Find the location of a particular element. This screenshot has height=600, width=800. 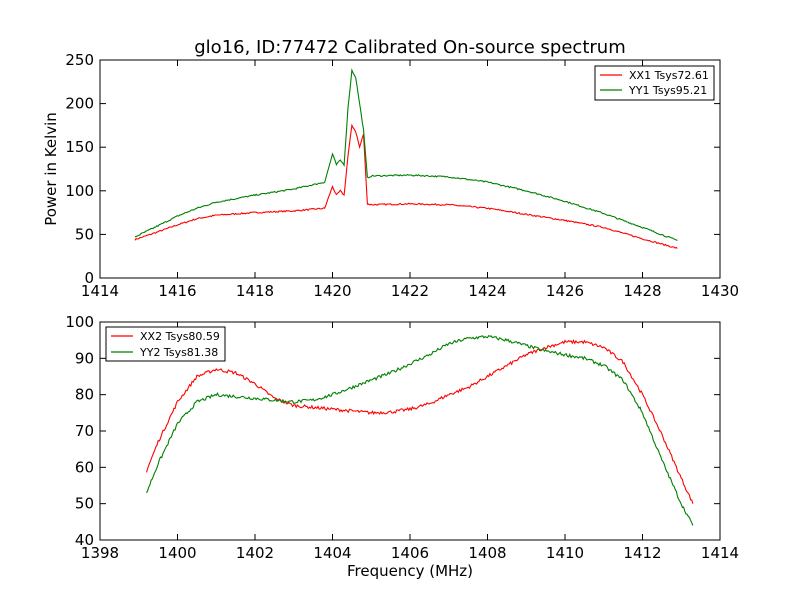

top-x-tick-label: 1428 is located at coordinates (642, 291).